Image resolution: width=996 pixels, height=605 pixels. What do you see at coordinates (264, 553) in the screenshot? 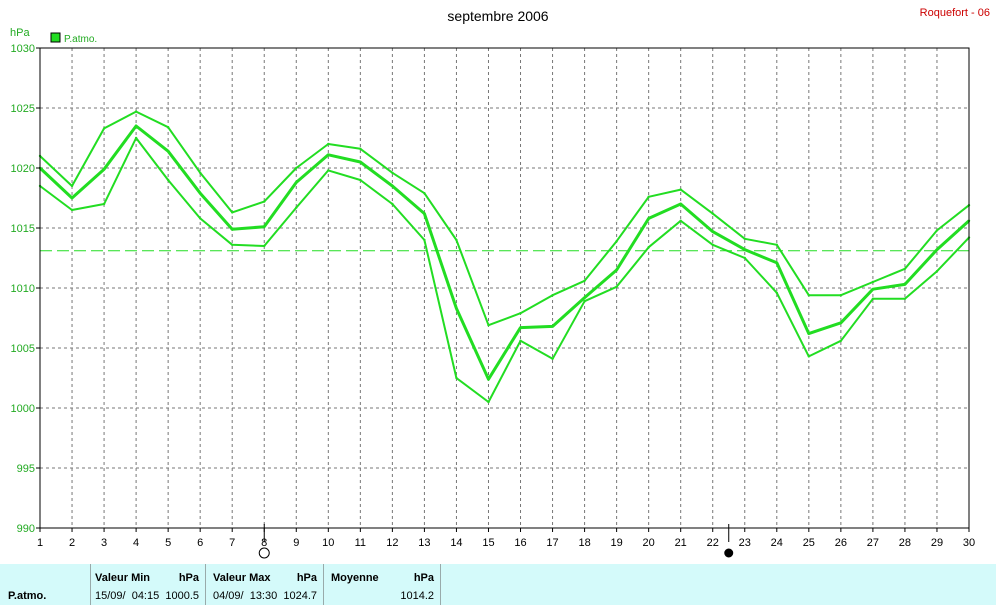
I see `full-moon-icon` at bounding box center [264, 553].